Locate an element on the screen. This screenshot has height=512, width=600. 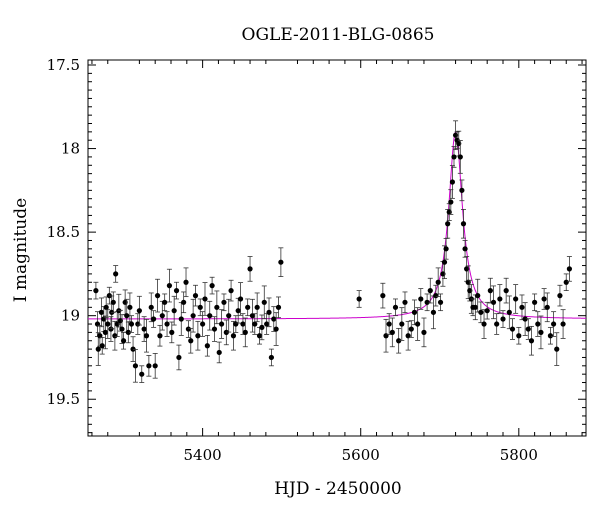
y-tick-label: 18.5 is located at coordinates (63, 232).